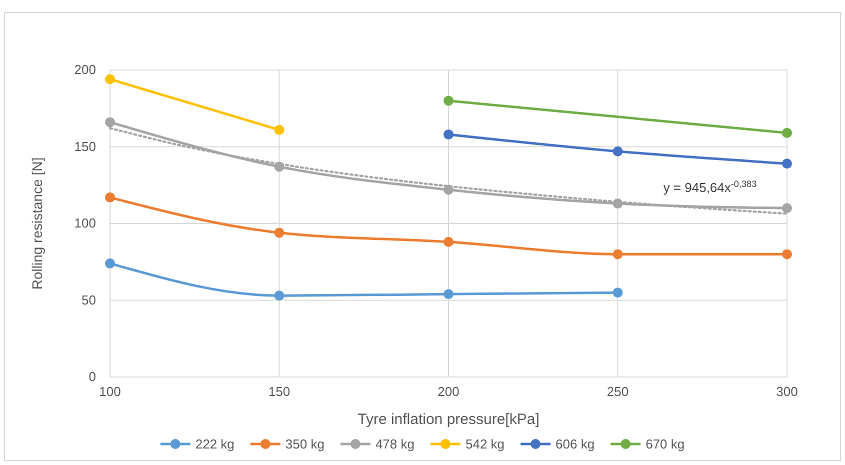 This screenshot has height=465, width=845. What do you see at coordinates (575, 444) in the screenshot?
I see `legend-label: 606 kg` at bounding box center [575, 444].